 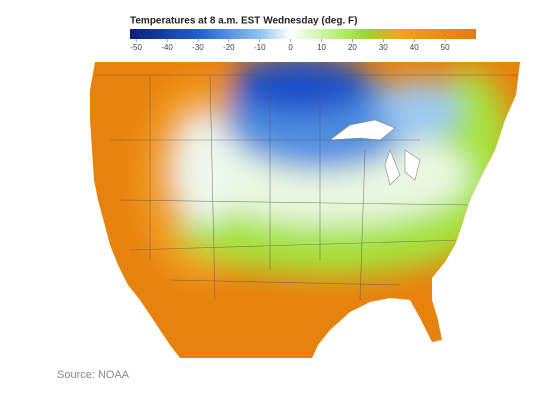 What do you see at coordinates (167, 47) in the screenshot?
I see `color-bar-label: -40` at bounding box center [167, 47].